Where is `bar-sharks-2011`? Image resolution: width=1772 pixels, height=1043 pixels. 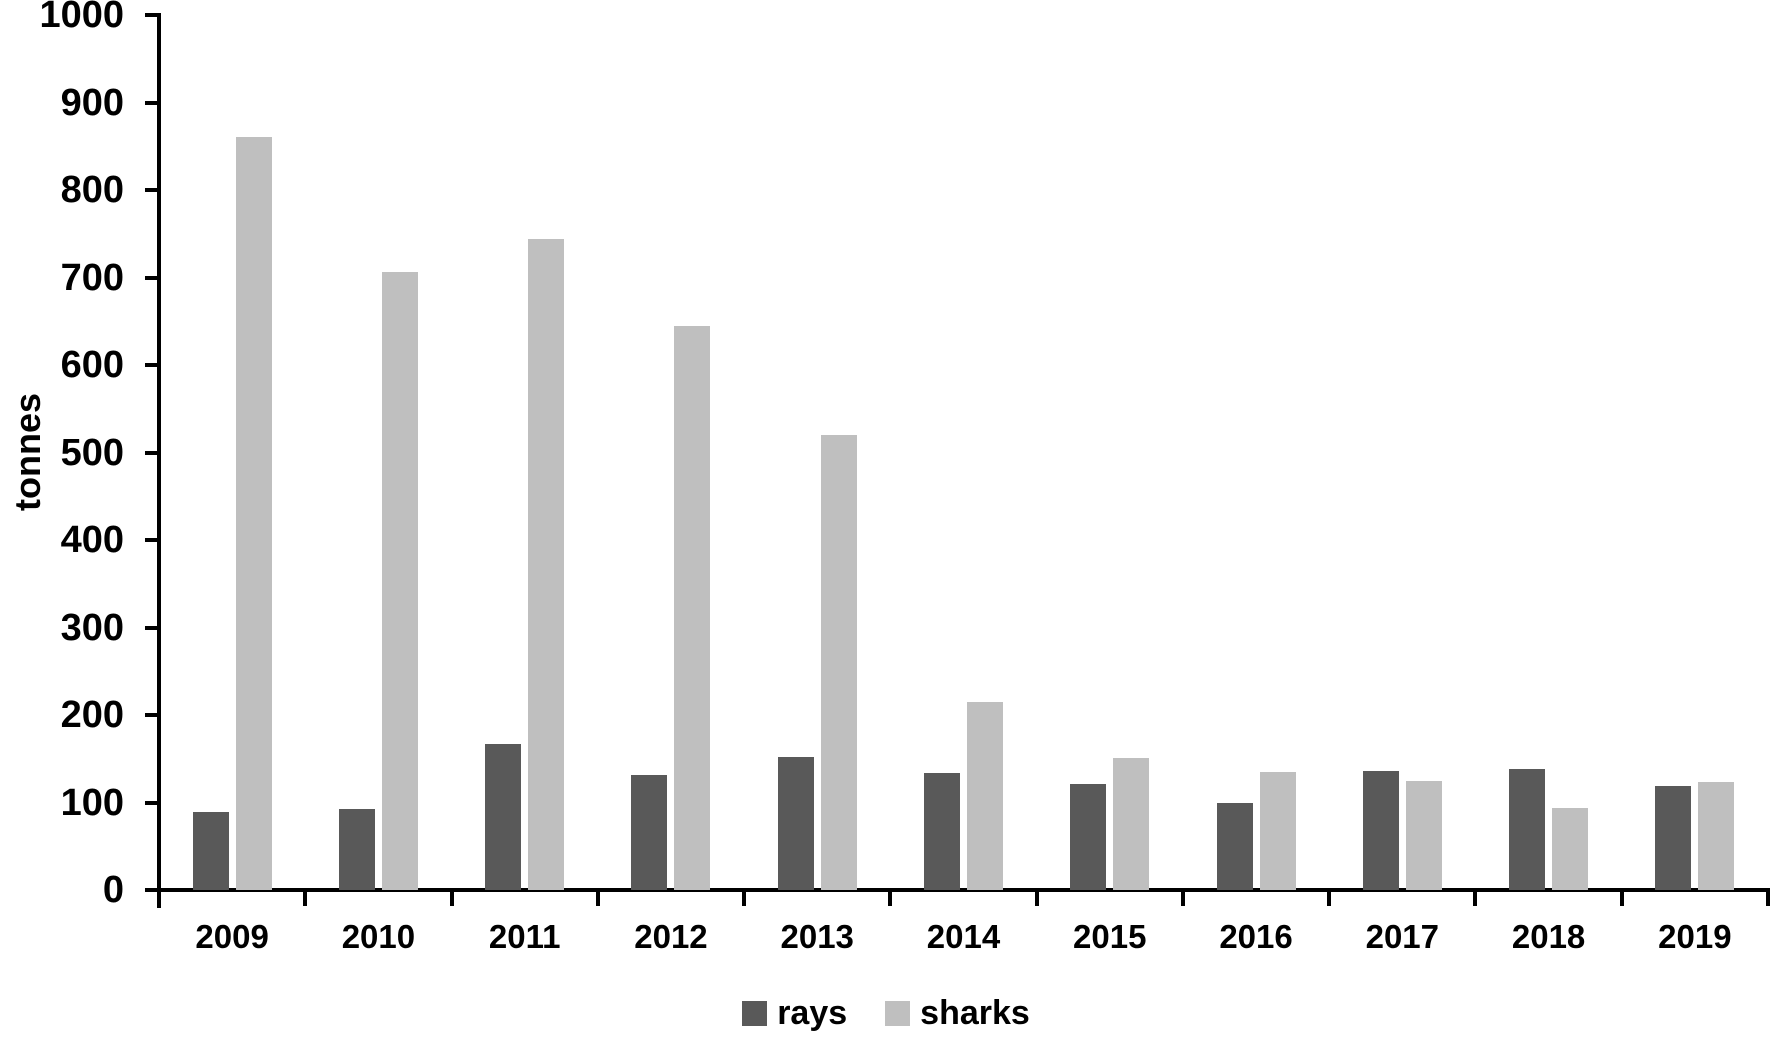 bar-sharks-2011 is located at coordinates (546, 564).